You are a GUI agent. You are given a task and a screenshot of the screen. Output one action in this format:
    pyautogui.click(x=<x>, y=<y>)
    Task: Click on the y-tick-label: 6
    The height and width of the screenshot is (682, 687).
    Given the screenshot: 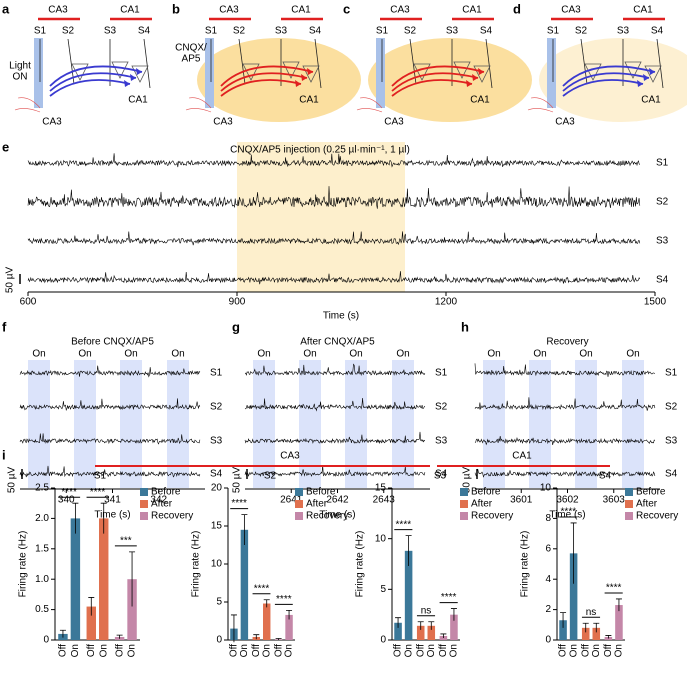 What is the action you would take?
    pyautogui.click(x=548, y=548)
    